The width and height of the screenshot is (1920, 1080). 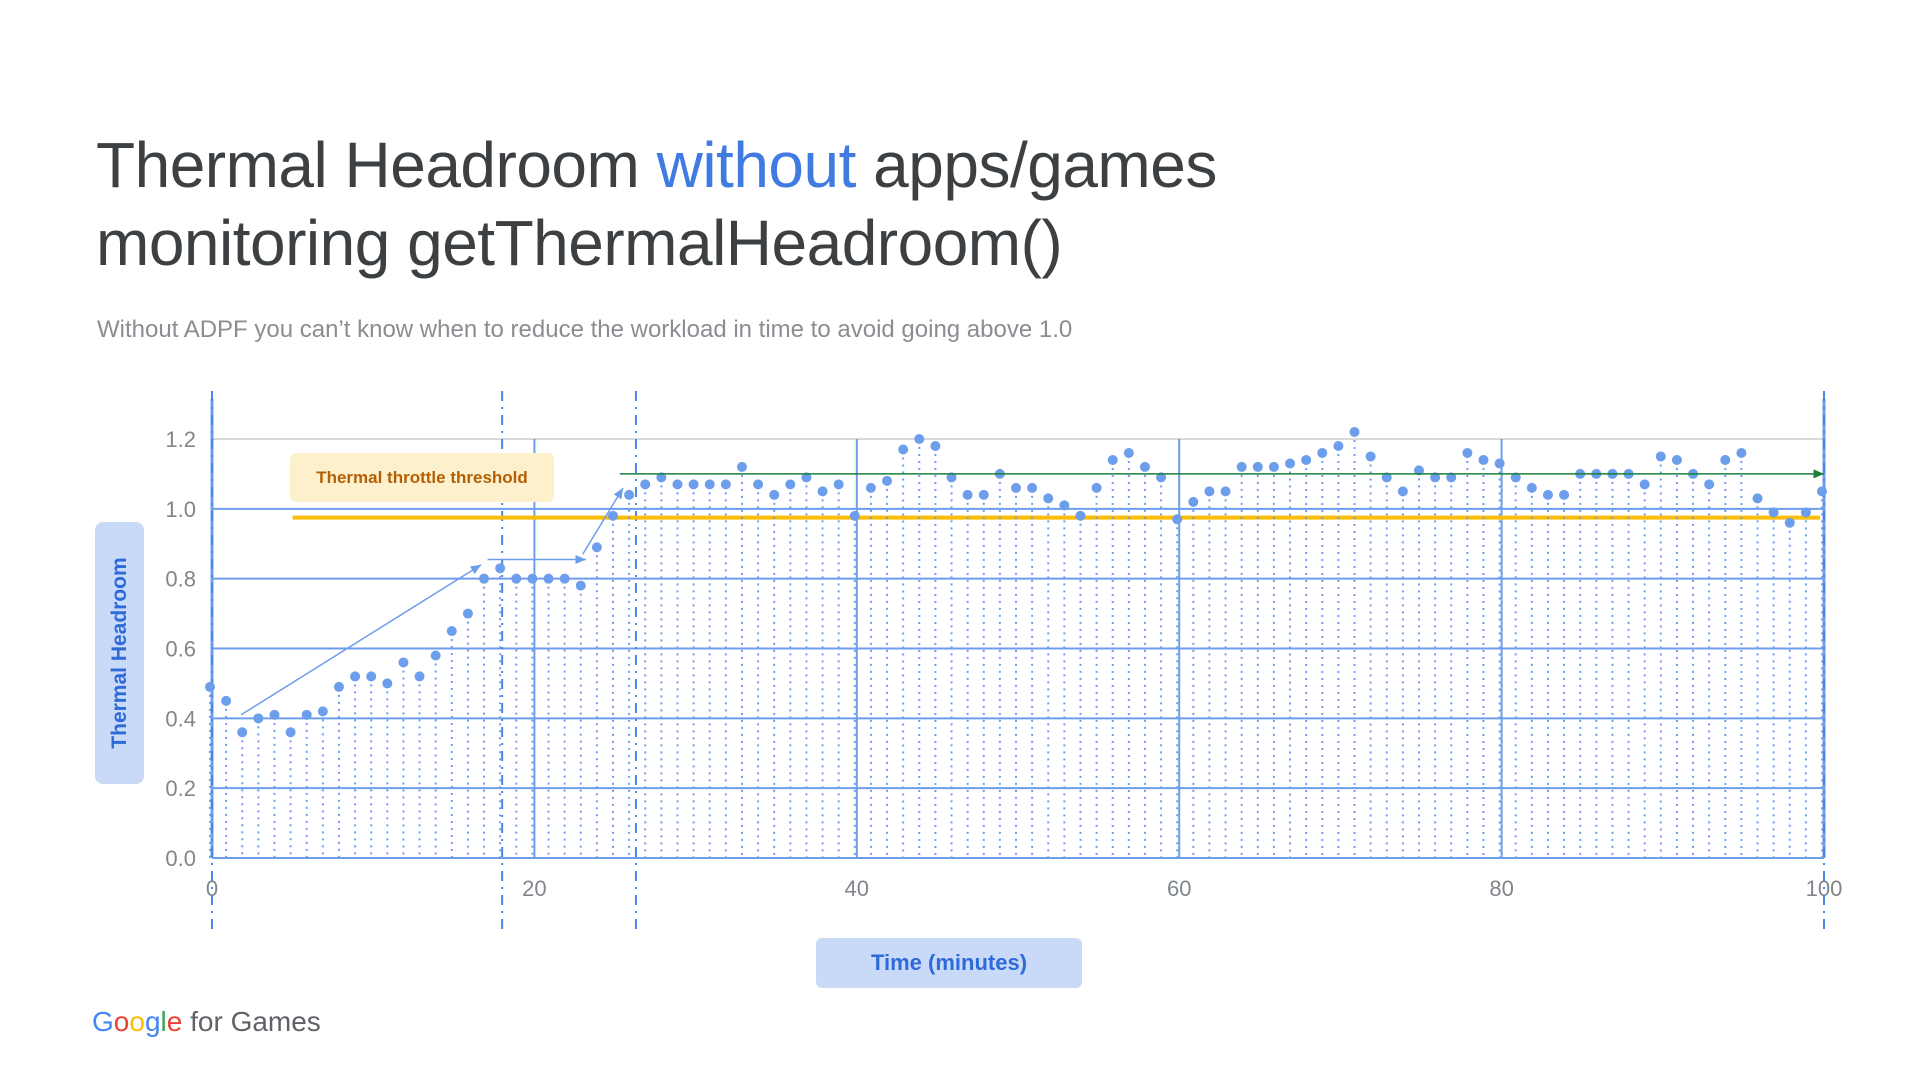 What do you see at coordinates (1179, 888) in the screenshot?
I see `x-tick-label: 60` at bounding box center [1179, 888].